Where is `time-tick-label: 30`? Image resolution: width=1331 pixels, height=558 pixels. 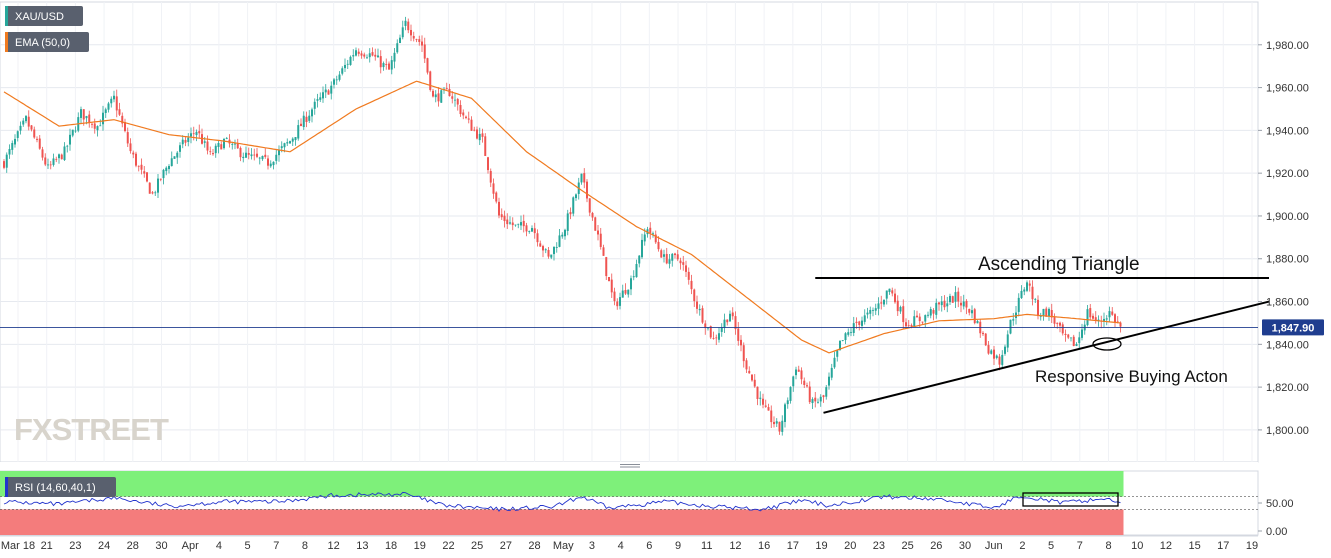
time-tick-label: 30 is located at coordinates (161, 546).